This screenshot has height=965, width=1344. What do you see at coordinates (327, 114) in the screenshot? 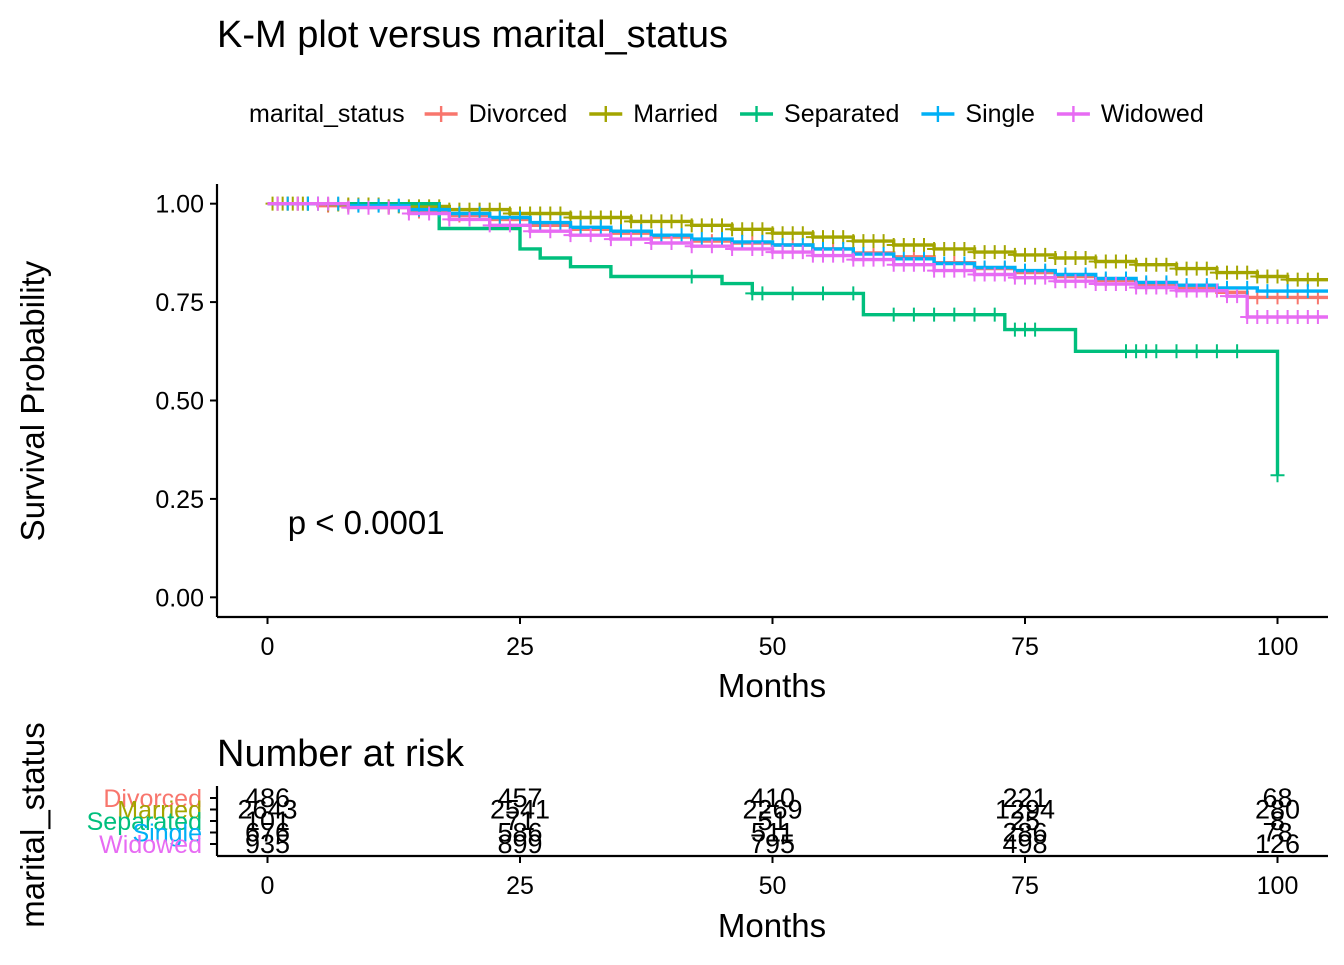
I see `legend-title: marital_status` at bounding box center [327, 114].